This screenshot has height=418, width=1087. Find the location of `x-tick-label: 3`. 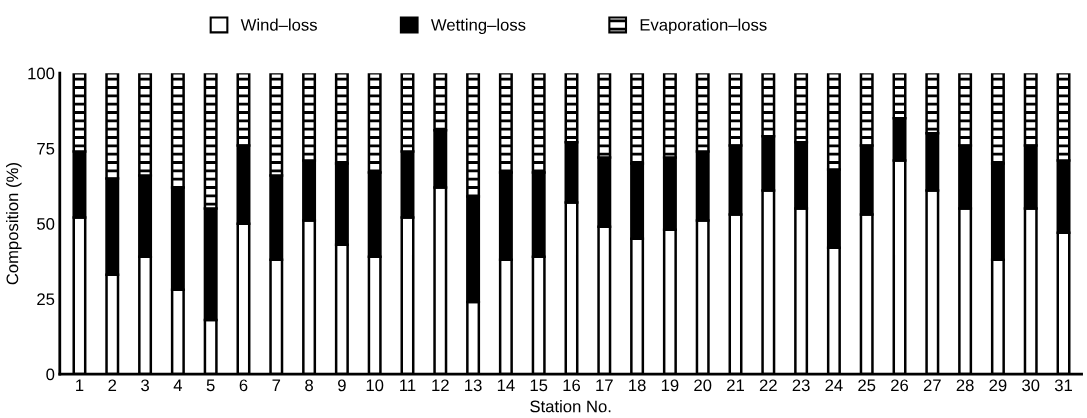

x-tick-label: 3 is located at coordinates (145, 385).